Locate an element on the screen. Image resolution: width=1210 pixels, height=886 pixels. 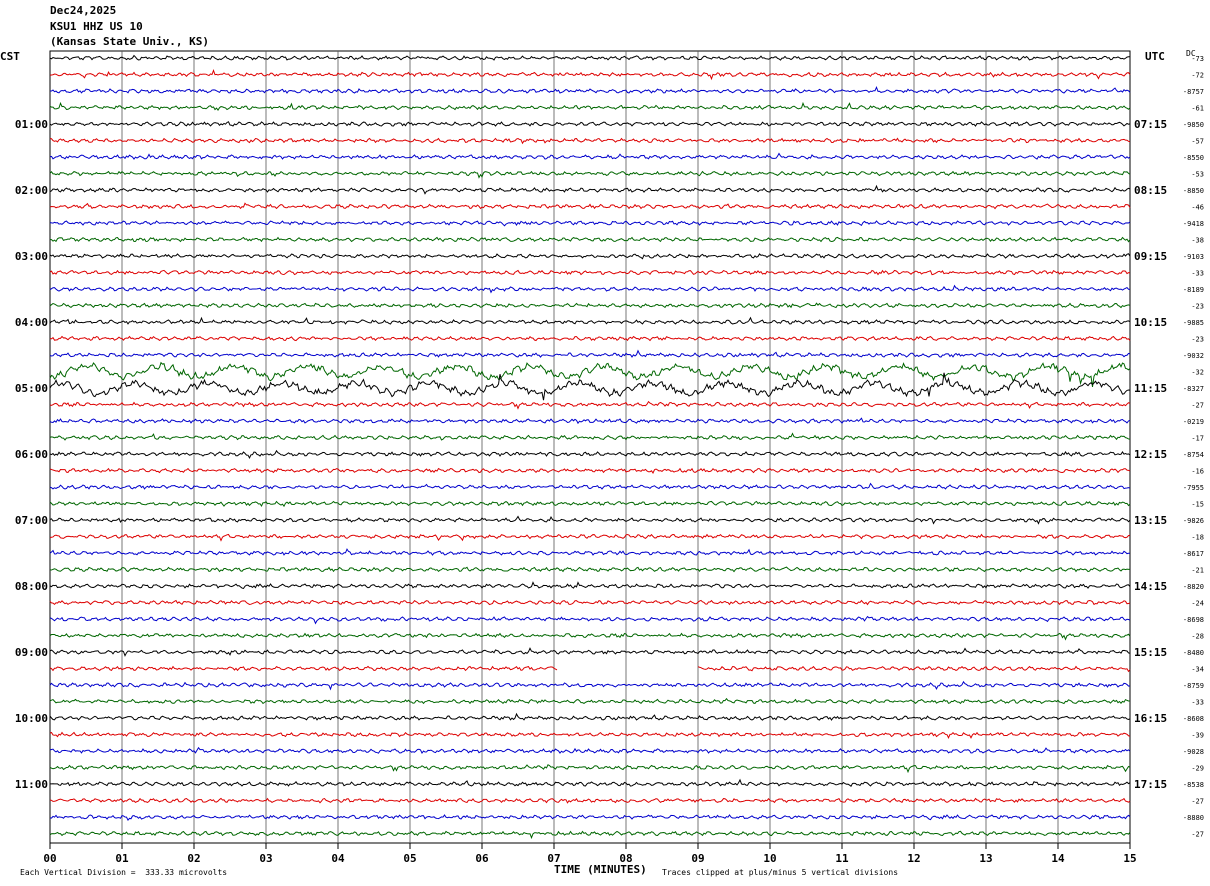
dc-offset-label: -9028 is located at coordinates (1193, 752).